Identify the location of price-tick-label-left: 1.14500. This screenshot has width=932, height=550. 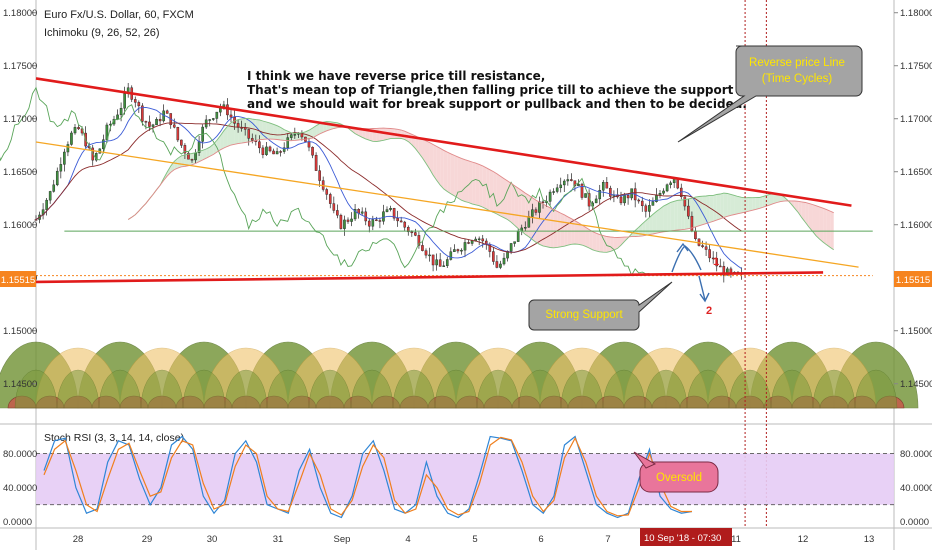
(20, 384).